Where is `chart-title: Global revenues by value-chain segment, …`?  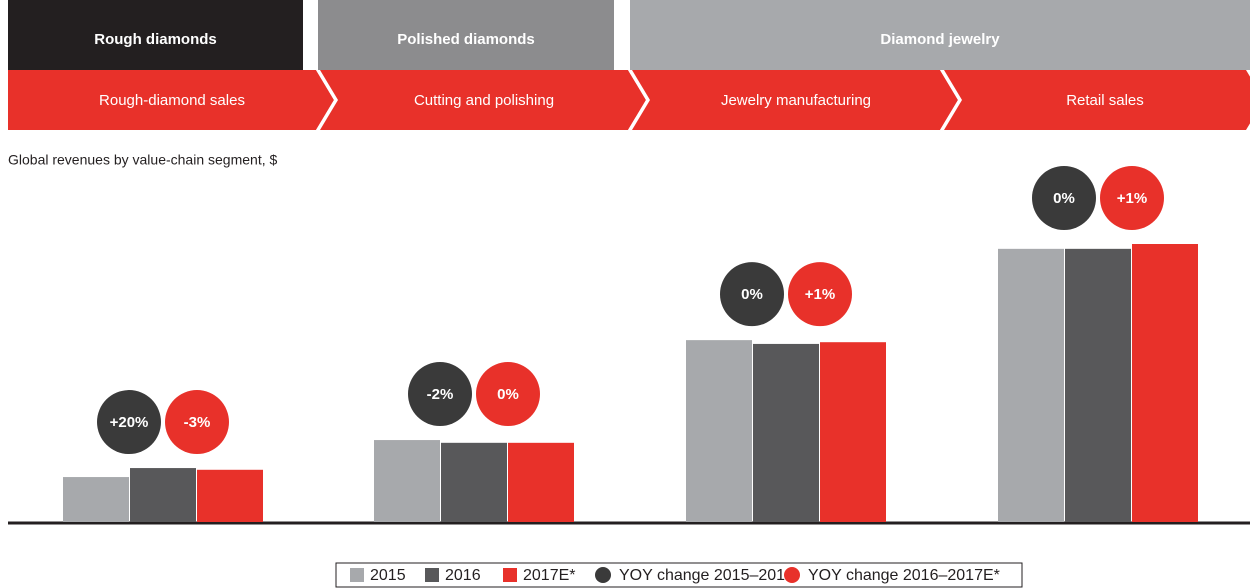
chart-title: Global revenues by value-chain segment, … is located at coordinates (142, 160).